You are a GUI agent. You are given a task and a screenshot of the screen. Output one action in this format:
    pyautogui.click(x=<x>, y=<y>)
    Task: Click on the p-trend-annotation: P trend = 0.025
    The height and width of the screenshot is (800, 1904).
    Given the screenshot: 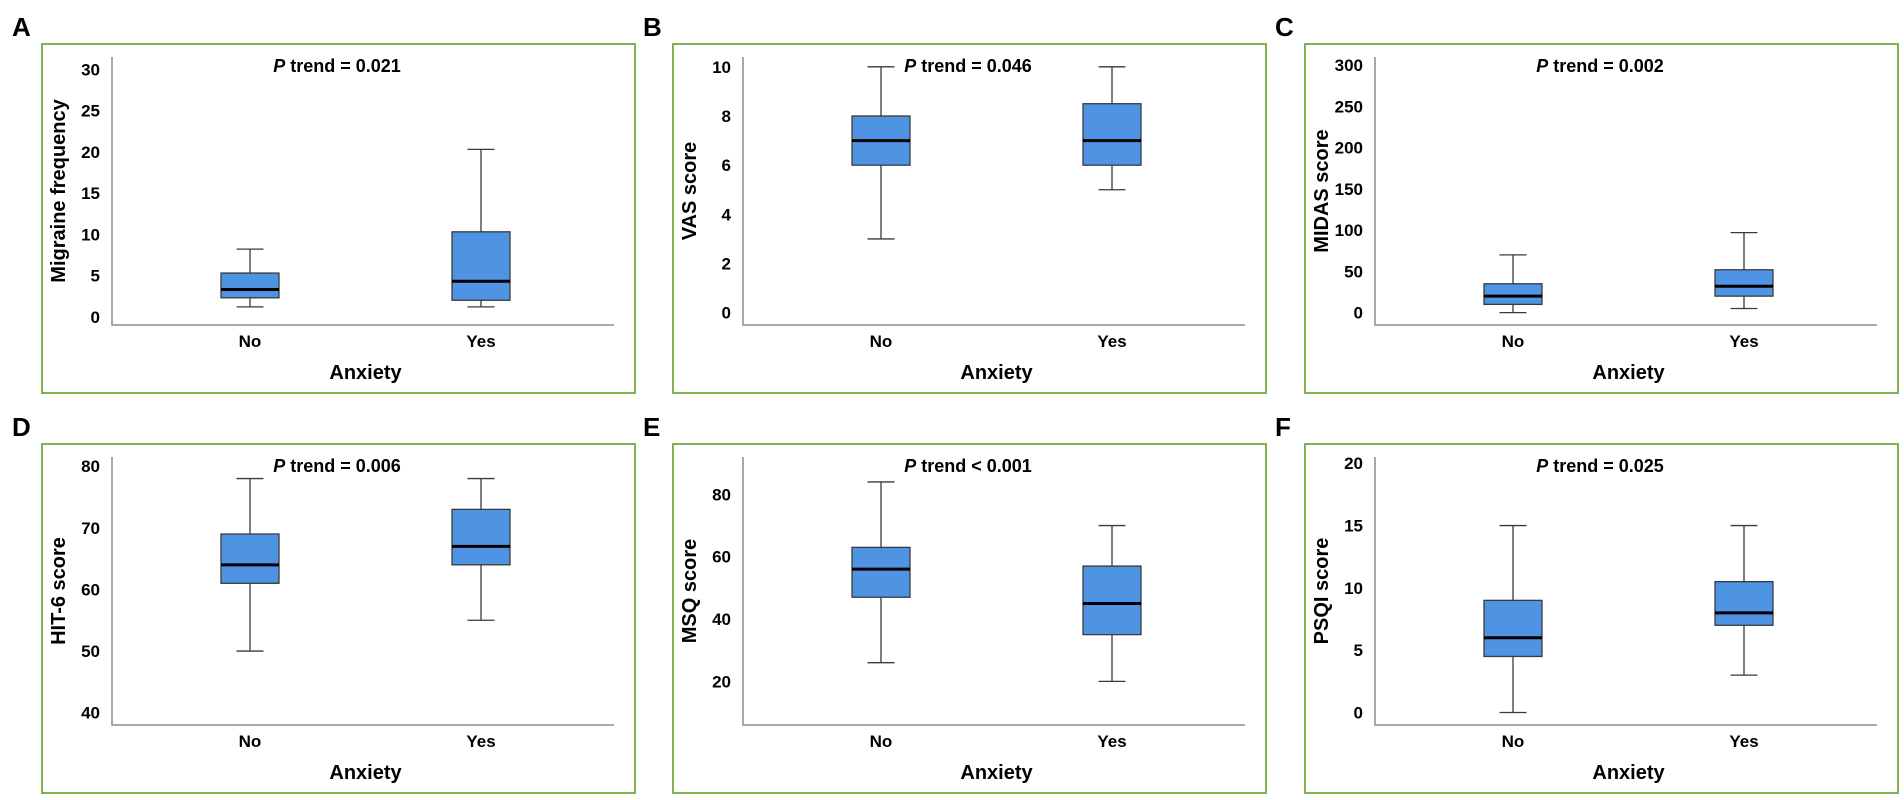 What is the action you would take?
    pyautogui.click(x=1600, y=466)
    